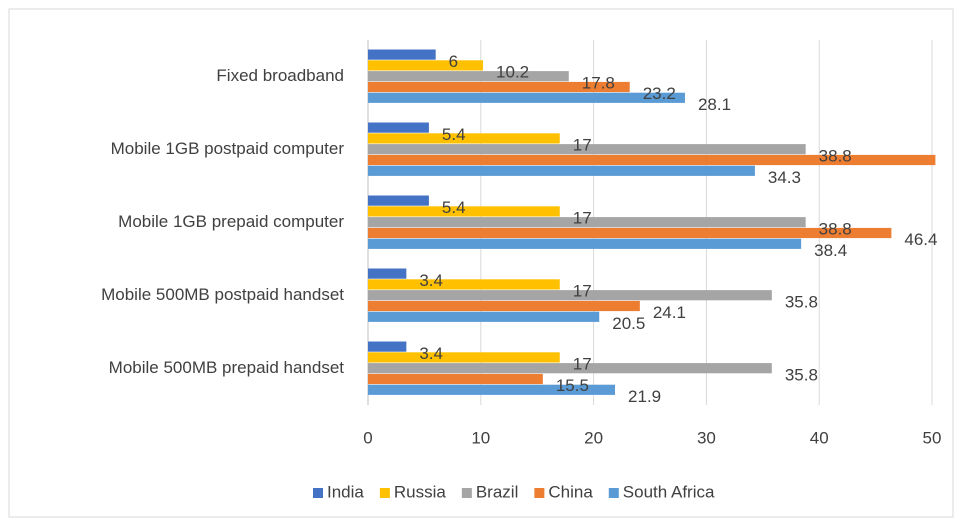 The image size is (962, 531). Describe the element at coordinates (367, 437) in the screenshot. I see `x-tick-label: 0` at that location.